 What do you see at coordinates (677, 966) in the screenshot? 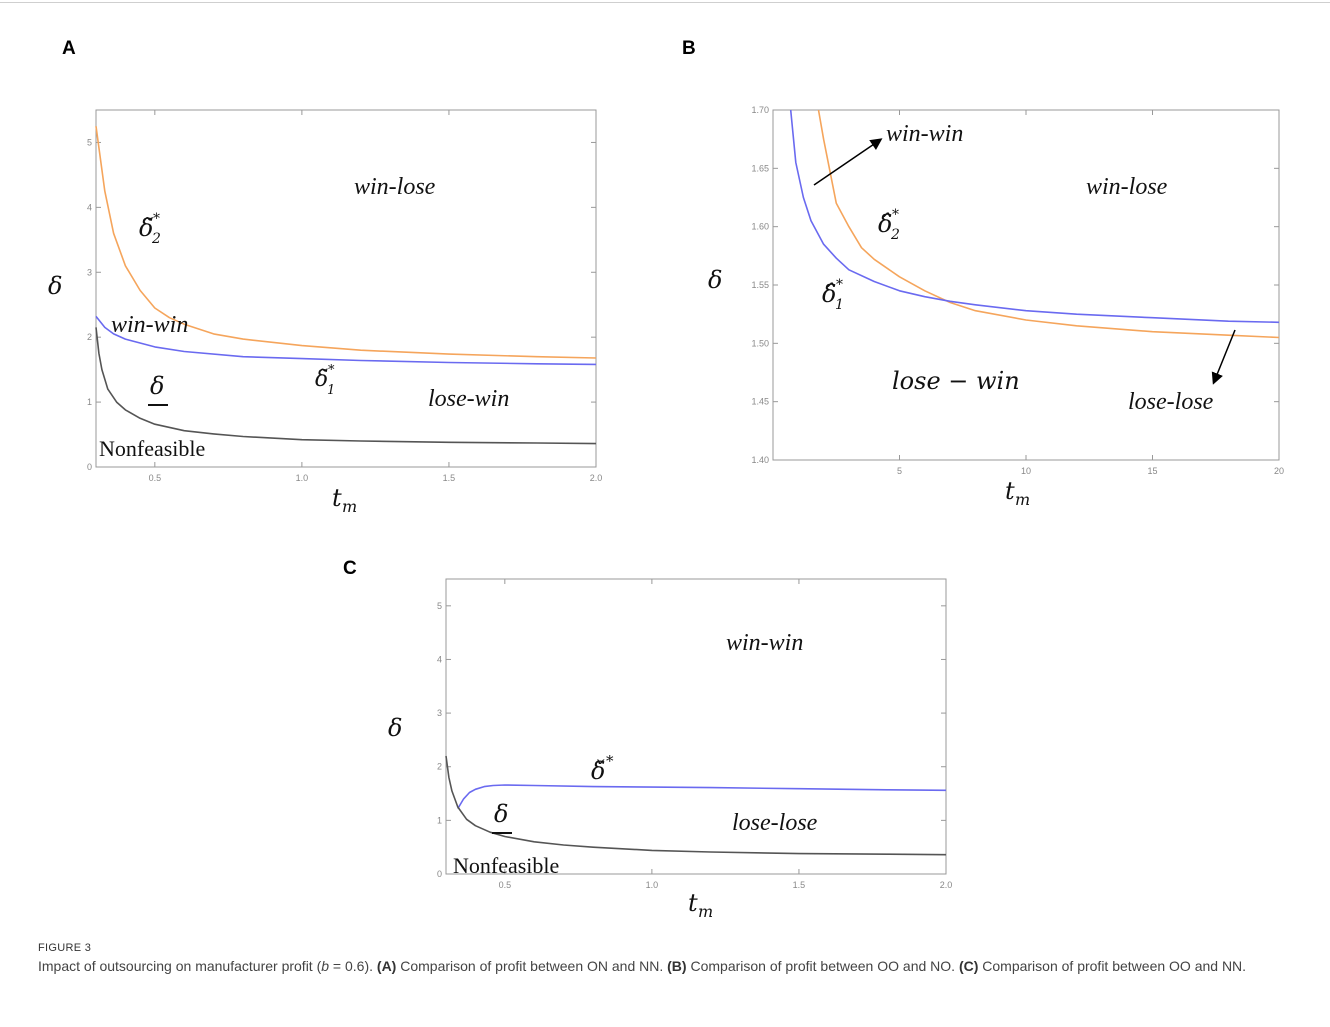
I see `caption-b-tag: (B)` at bounding box center [677, 966].